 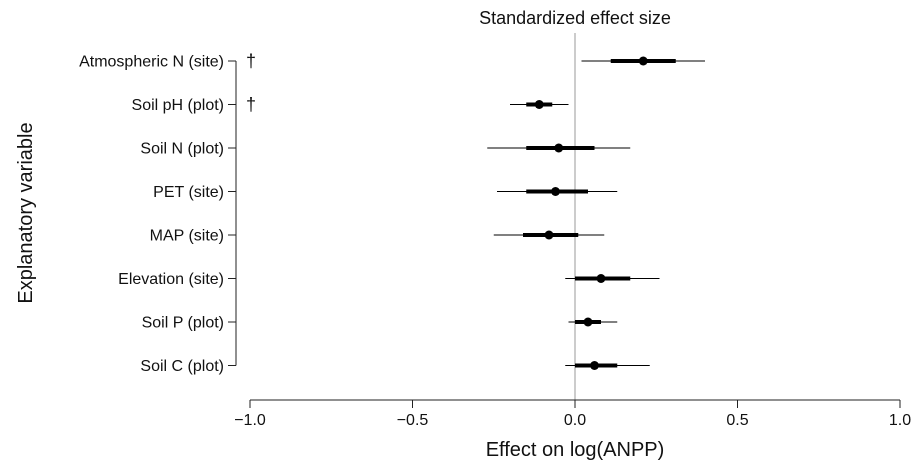 What do you see at coordinates (171, 279) in the screenshot?
I see `y-tick-label: Elevation (site)` at bounding box center [171, 279].